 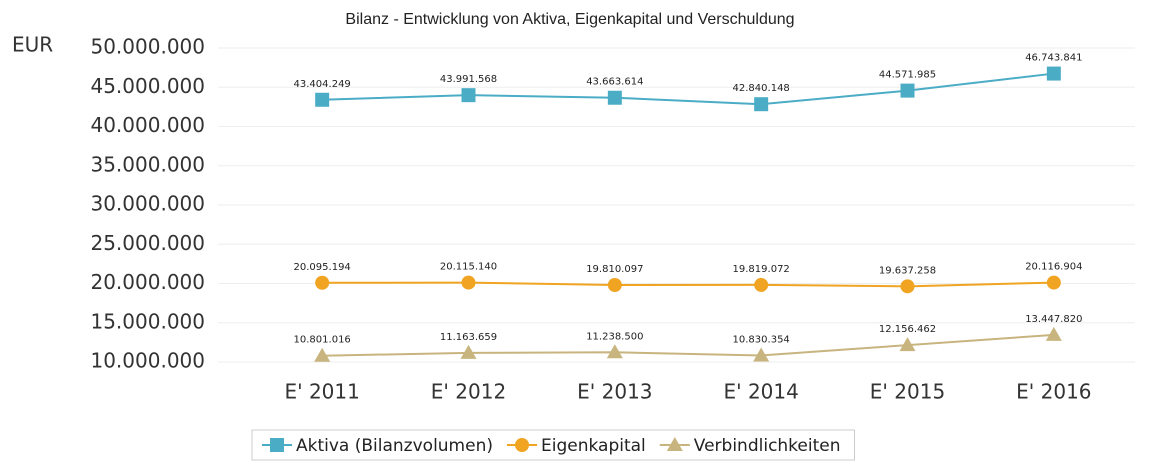 I want to click on data-label: 20.095.194, so click(x=322, y=267).